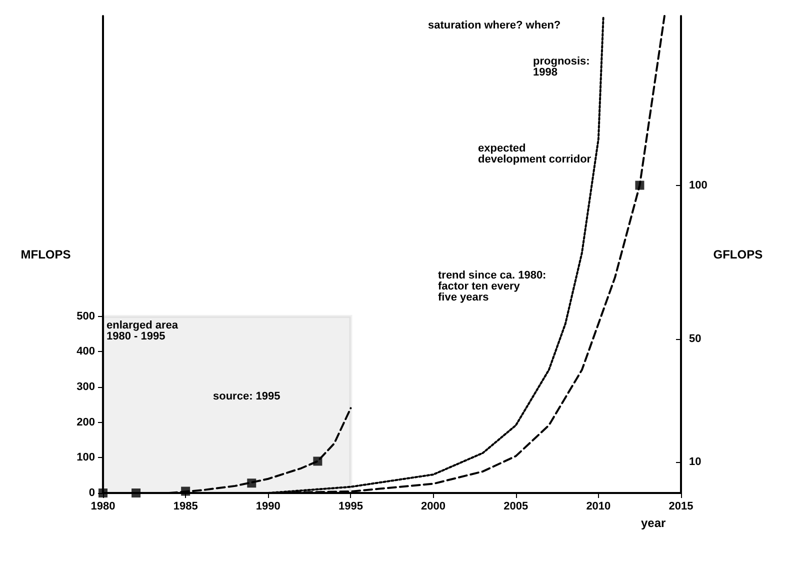 The image size is (794, 561). I want to click on x-tick-label: 1990, so click(268, 506).